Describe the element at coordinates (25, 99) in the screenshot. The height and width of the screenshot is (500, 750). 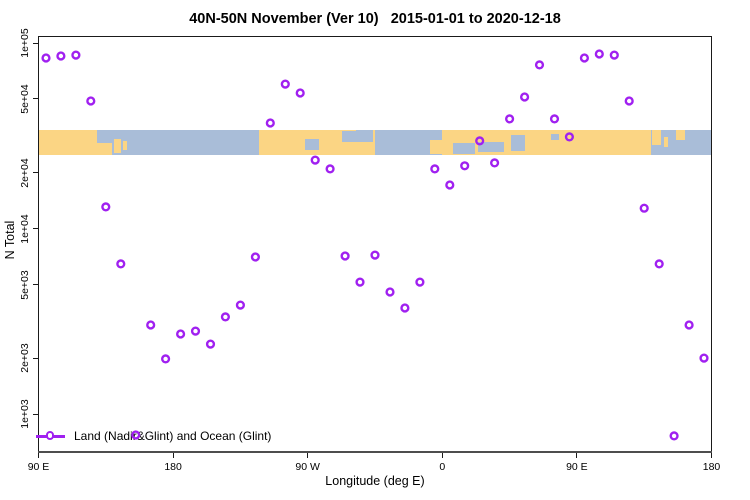
I see `y-tick-label: 5e+04` at that location.